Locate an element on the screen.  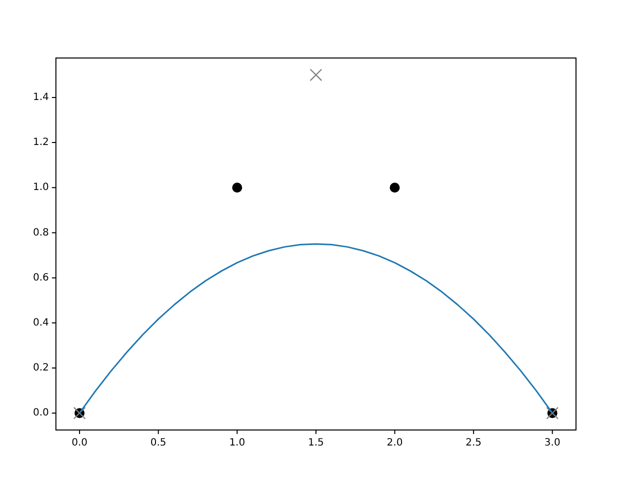
y-tick-label: 0.4 is located at coordinates (40, 323).